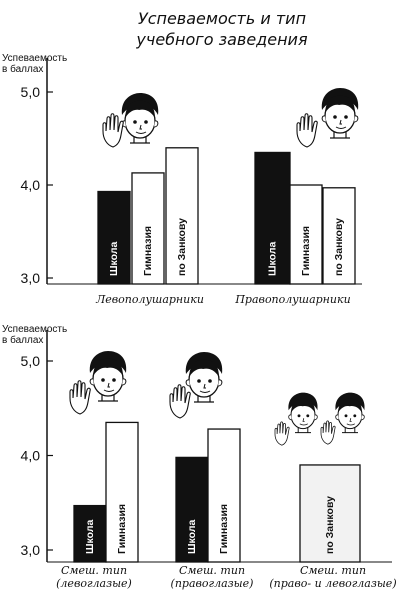 Image resolution: width=405 pixels, height=597 pixels. I want to click on bottom-y-axis-label-line2: в баллах, so click(22, 340).